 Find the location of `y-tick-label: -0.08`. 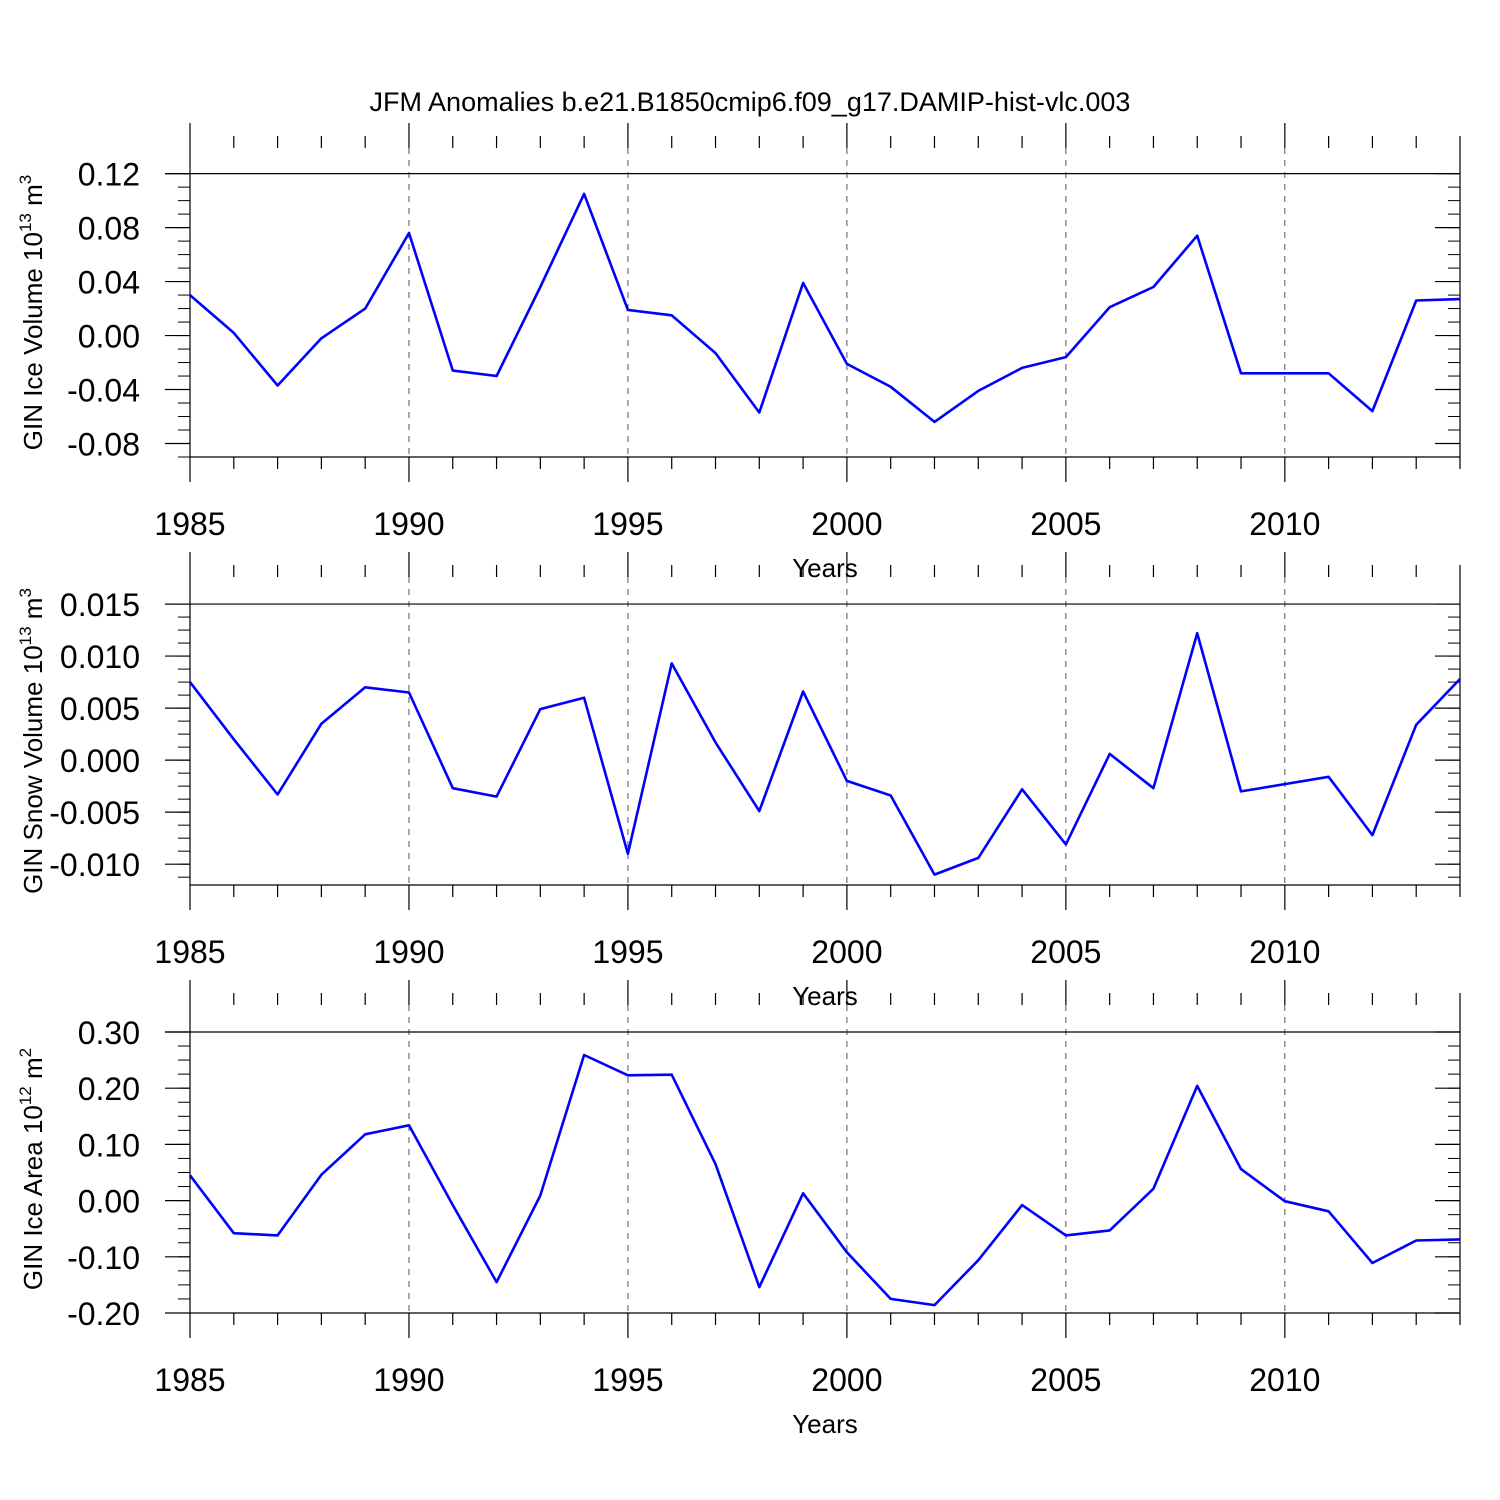

y-tick-label: -0.08 is located at coordinates (103, 445).